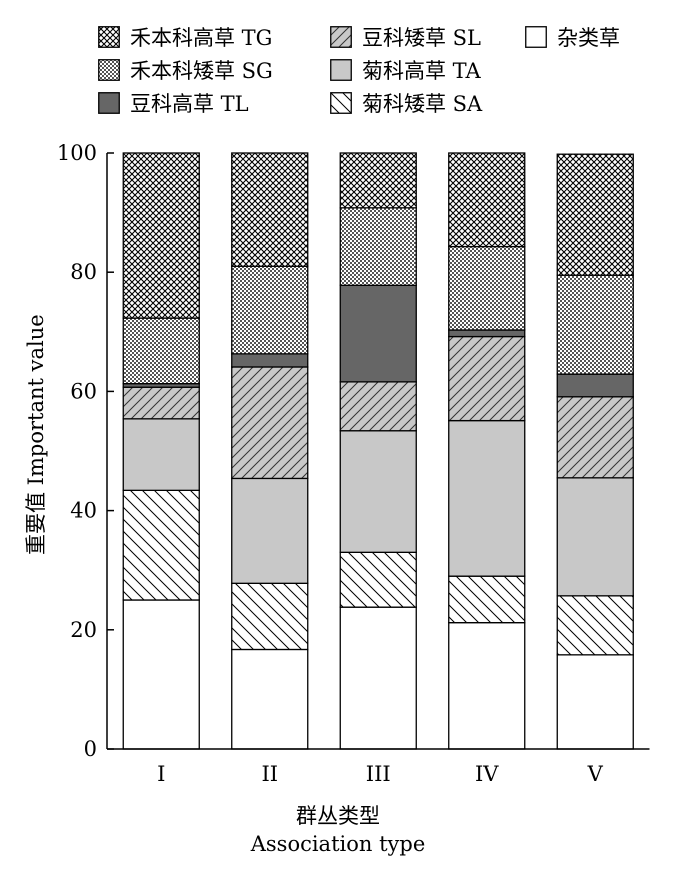 The image size is (676, 881). I want to click on x-tick-label: V, so click(595, 774).